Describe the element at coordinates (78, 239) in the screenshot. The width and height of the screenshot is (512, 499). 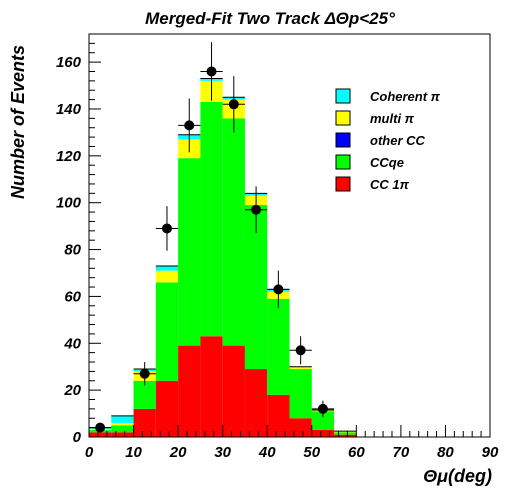
I see `y-axis-ticks: 0 20 40 60 80 100 120 140 160` at that location.